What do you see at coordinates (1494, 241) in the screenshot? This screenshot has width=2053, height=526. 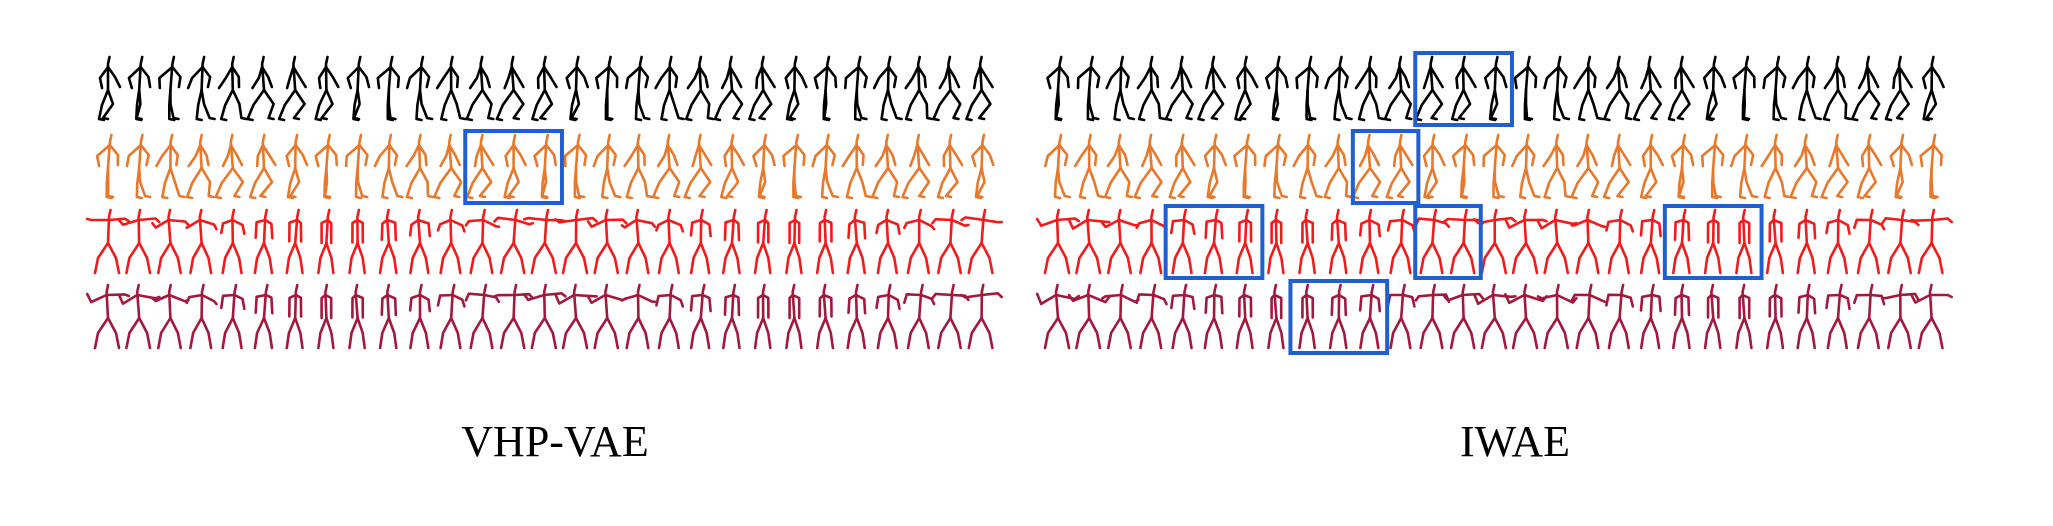 I see `sequence-row` at bounding box center [1494, 241].